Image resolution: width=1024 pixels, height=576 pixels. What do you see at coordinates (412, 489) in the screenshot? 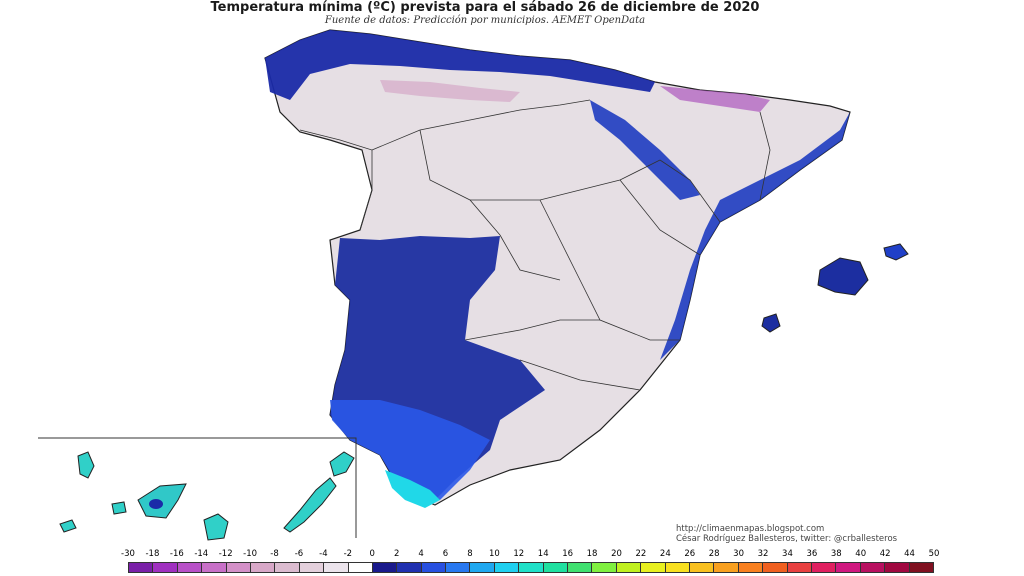
I see `cadiz-warm-spot` at bounding box center [412, 489].